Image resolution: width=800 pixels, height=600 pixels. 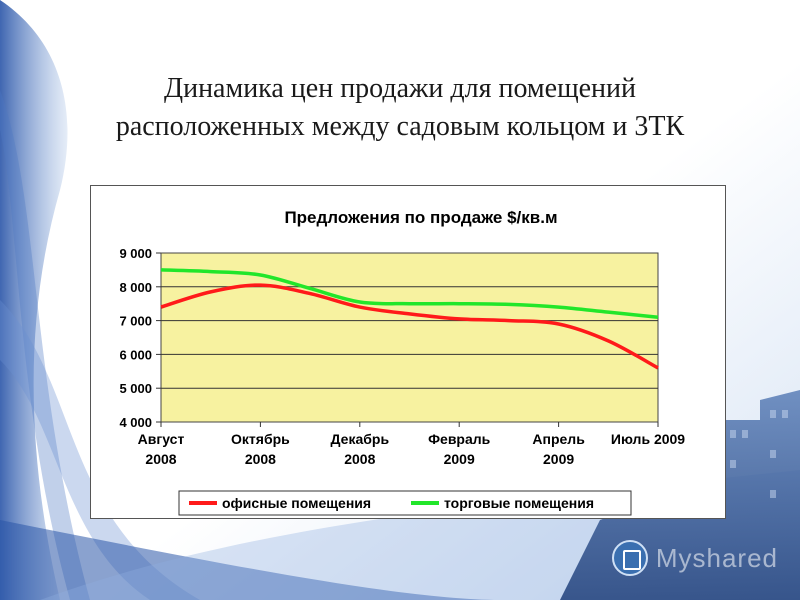 What do you see at coordinates (296, 503) in the screenshot?
I see `legend-label-office: офисные помещения` at bounding box center [296, 503].